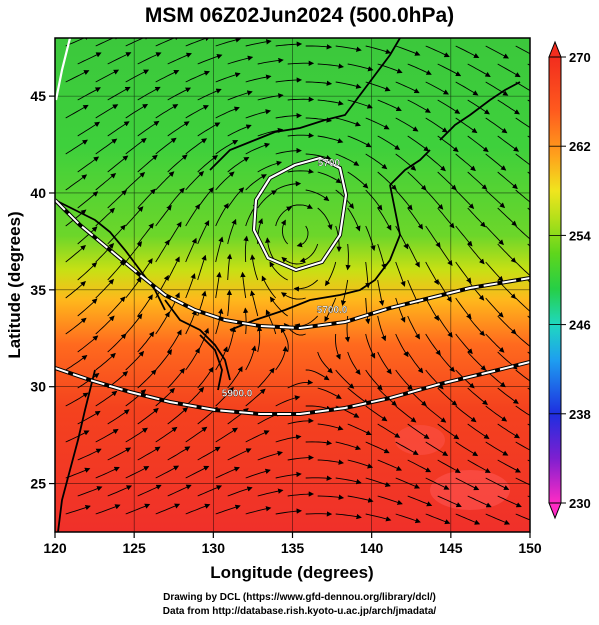 The height and width of the screenshot is (625, 599). Describe the element at coordinates (580, 503) in the screenshot. I see `colorbar-tick-label: 230` at that location.